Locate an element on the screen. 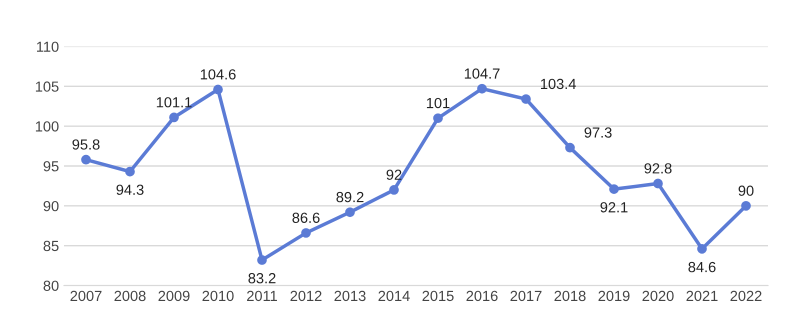  data-label: 94.3 is located at coordinates (130, 189).